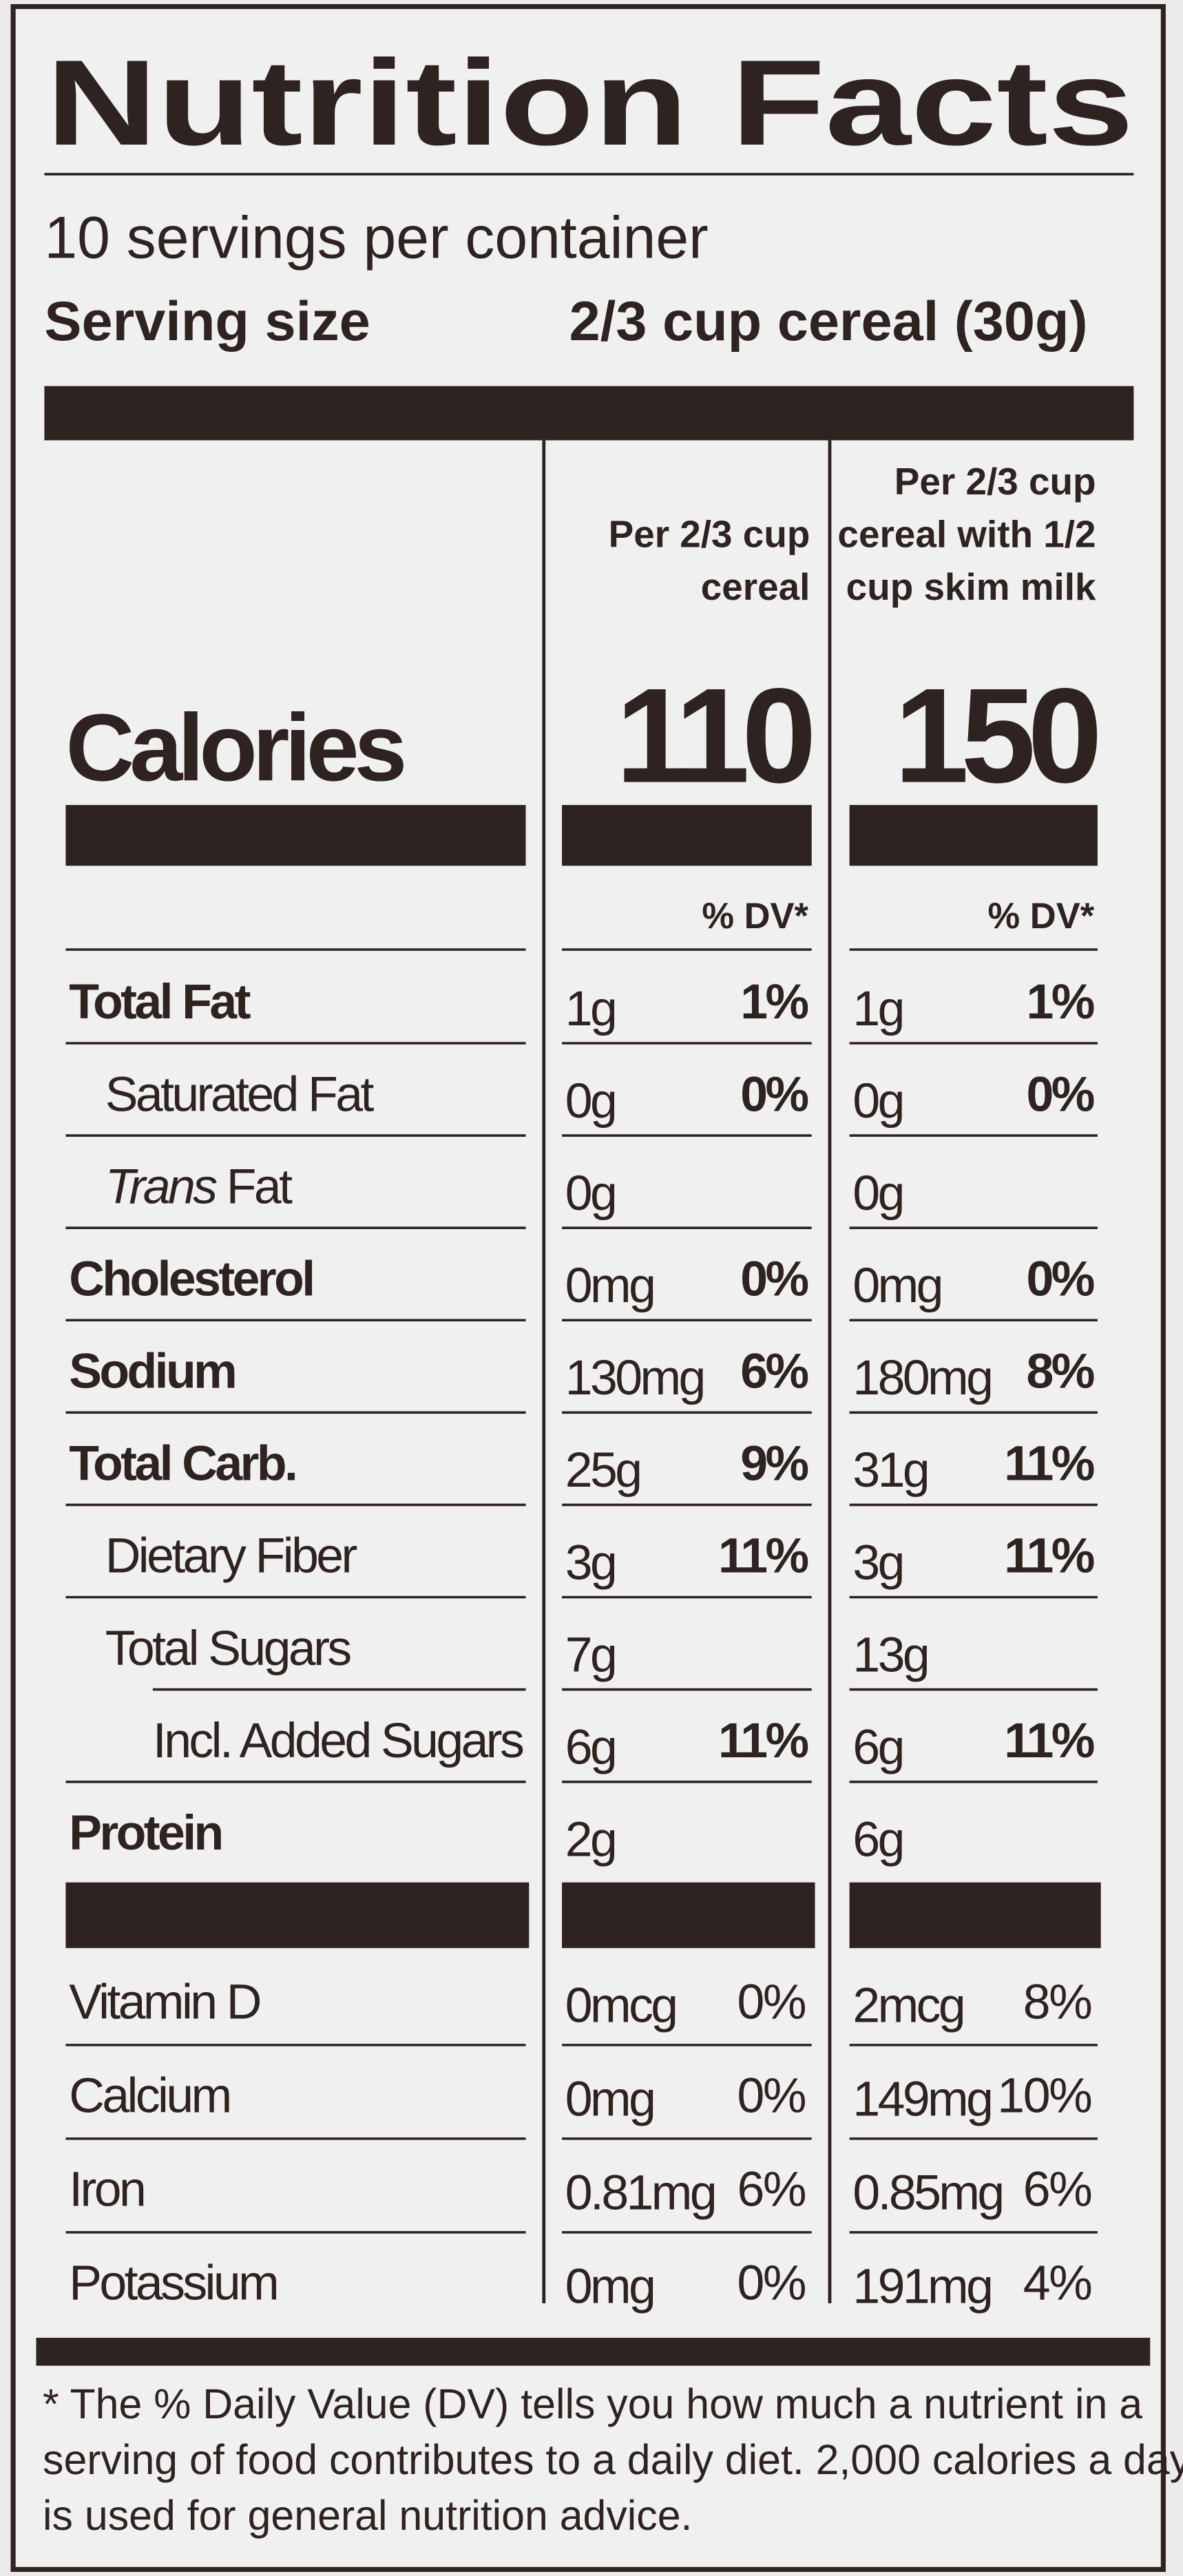 This screenshot has height=2576, width=1183. What do you see at coordinates (173, 2283) in the screenshot?
I see `vitamin-label: Potassium` at bounding box center [173, 2283].